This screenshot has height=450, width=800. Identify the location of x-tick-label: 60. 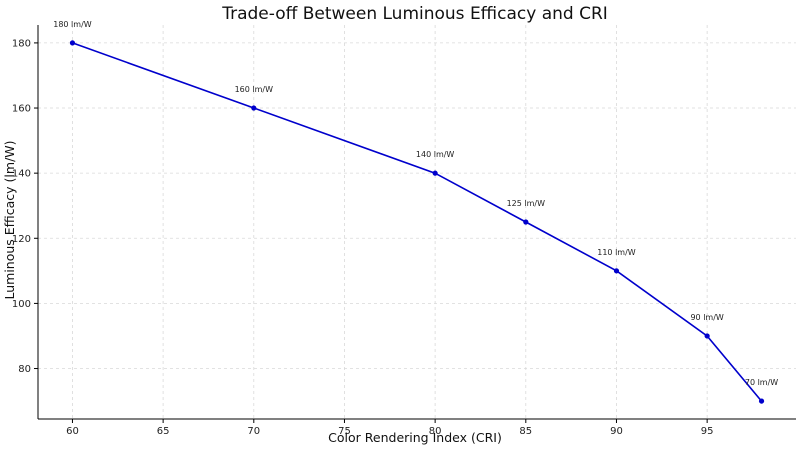
(72, 431).